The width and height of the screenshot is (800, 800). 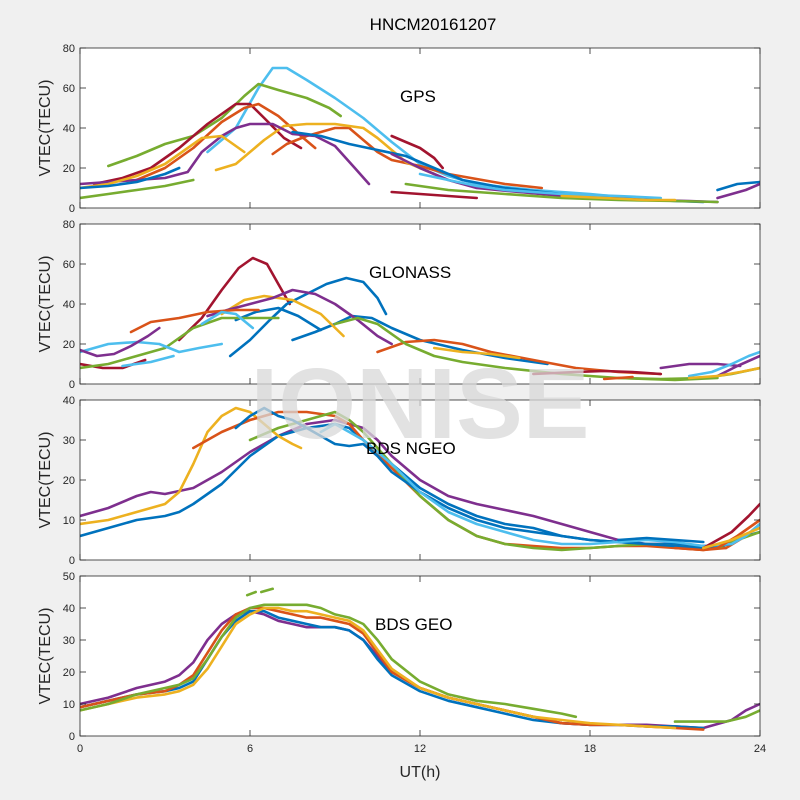 What do you see at coordinates (413, 624) in the screenshot?
I see `panel-label: BDS GEO` at bounding box center [413, 624].